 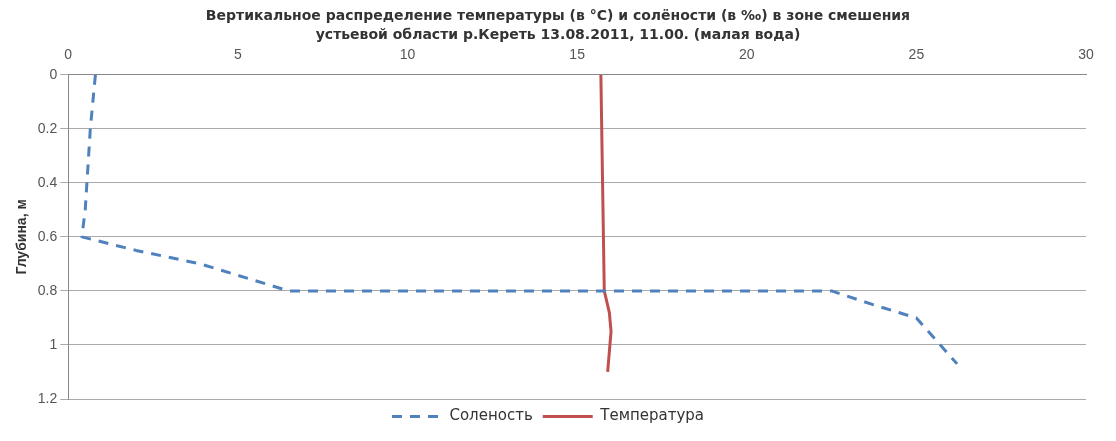 I want to click on y-axis-title: Глубина, м, so click(x=21, y=236).